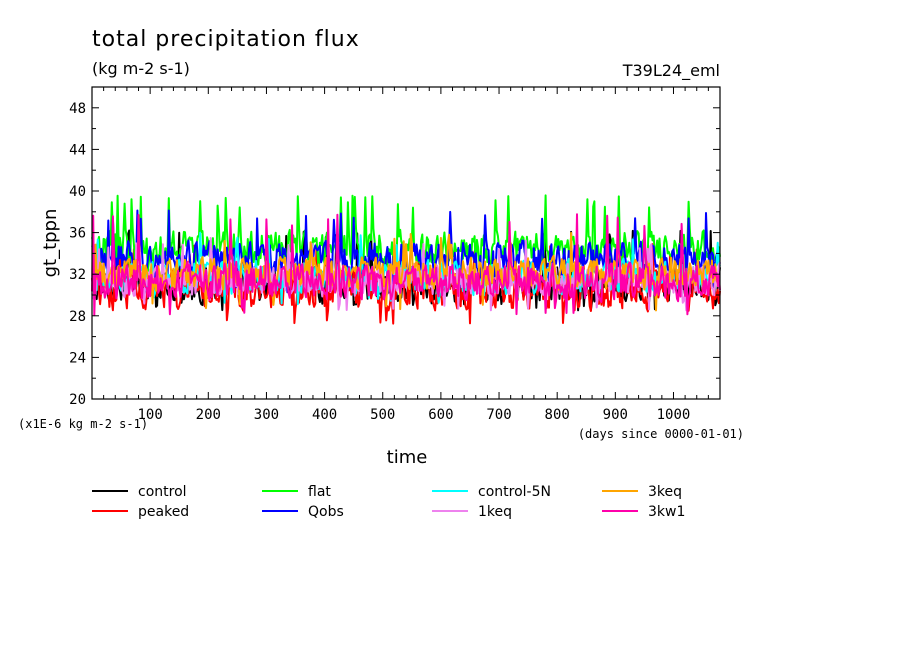 The height and width of the screenshot is (659, 904). Describe the element at coordinates (77, 234) in the screenshot. I see `y-tick-label: 36` at that location.